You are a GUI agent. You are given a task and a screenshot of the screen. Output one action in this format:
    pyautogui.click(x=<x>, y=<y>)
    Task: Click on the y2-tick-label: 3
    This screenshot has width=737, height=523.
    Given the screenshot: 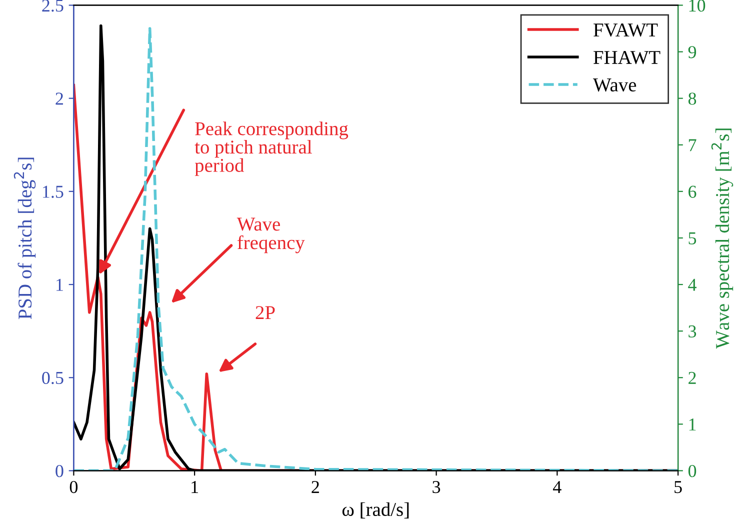 What is the action you would take?
    pyautogui.click(x=692, y=331)
    